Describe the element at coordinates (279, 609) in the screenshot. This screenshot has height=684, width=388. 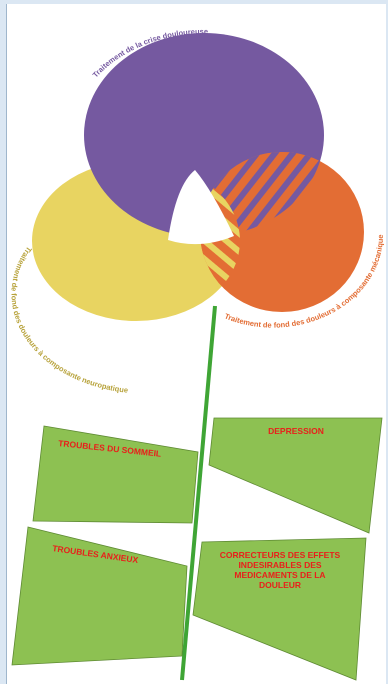
I see `leaf-correctors` at that location.